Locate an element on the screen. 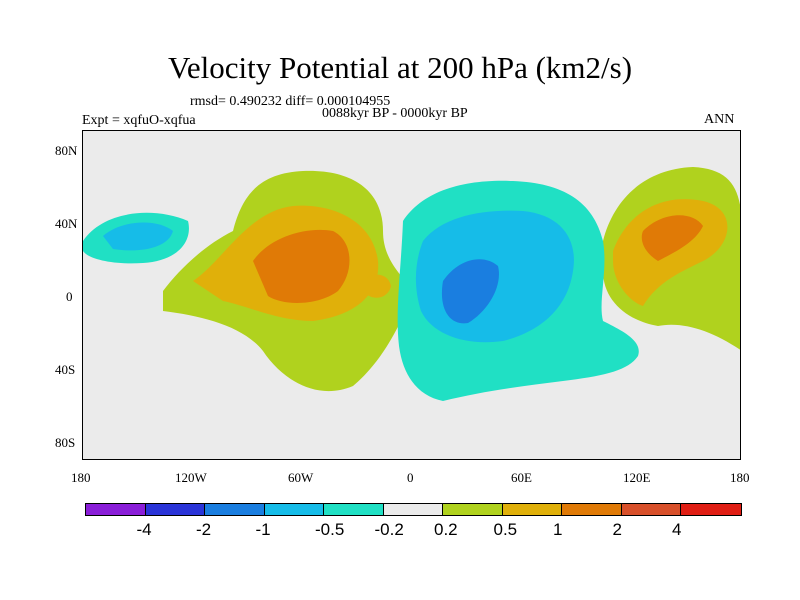 Image resolution: width=800 pixels, height=600 pixels. colorbar-tick-label: -0.2 is located at coordinates (389, 529).